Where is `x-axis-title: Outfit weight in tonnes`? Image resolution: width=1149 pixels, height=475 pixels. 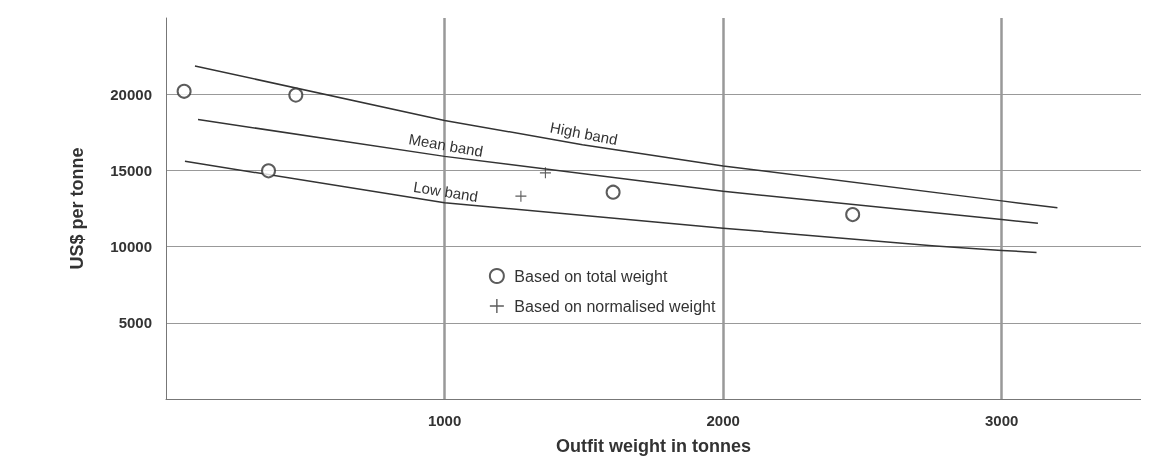
x-axis-title: Outfit weight in tonnes is located at coordinates (653, 446).